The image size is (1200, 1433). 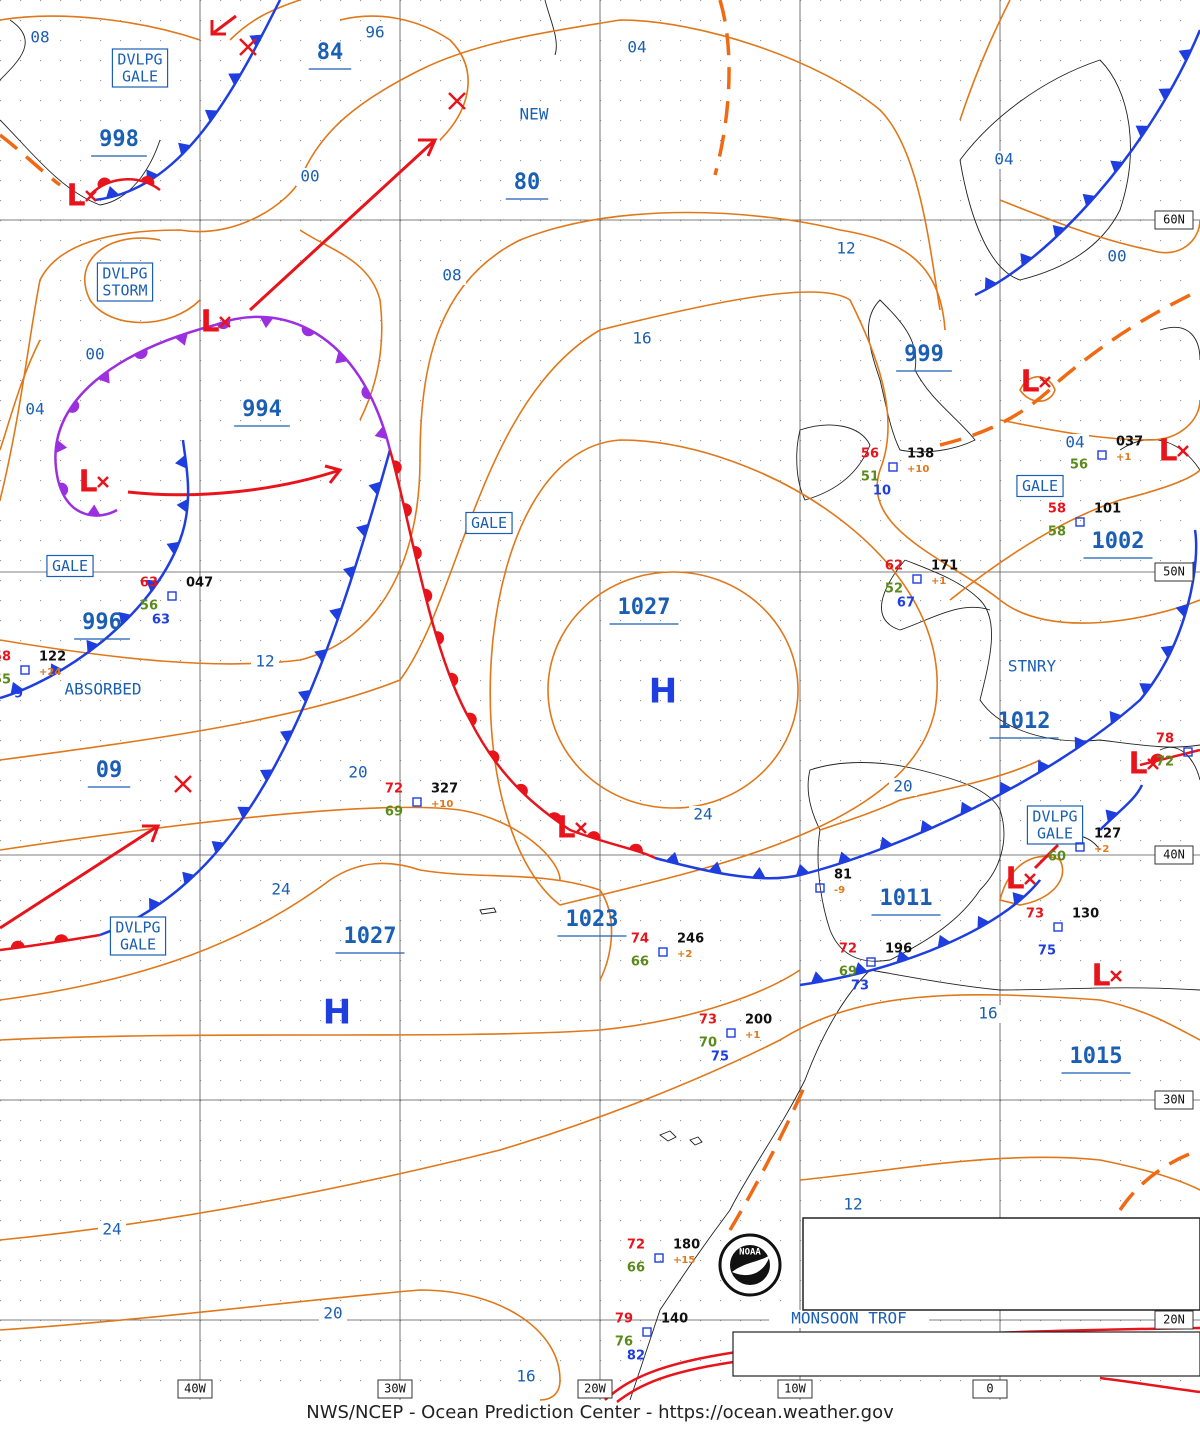 I want to click on lat-label: 20N, so click(x=1174, y=1320).